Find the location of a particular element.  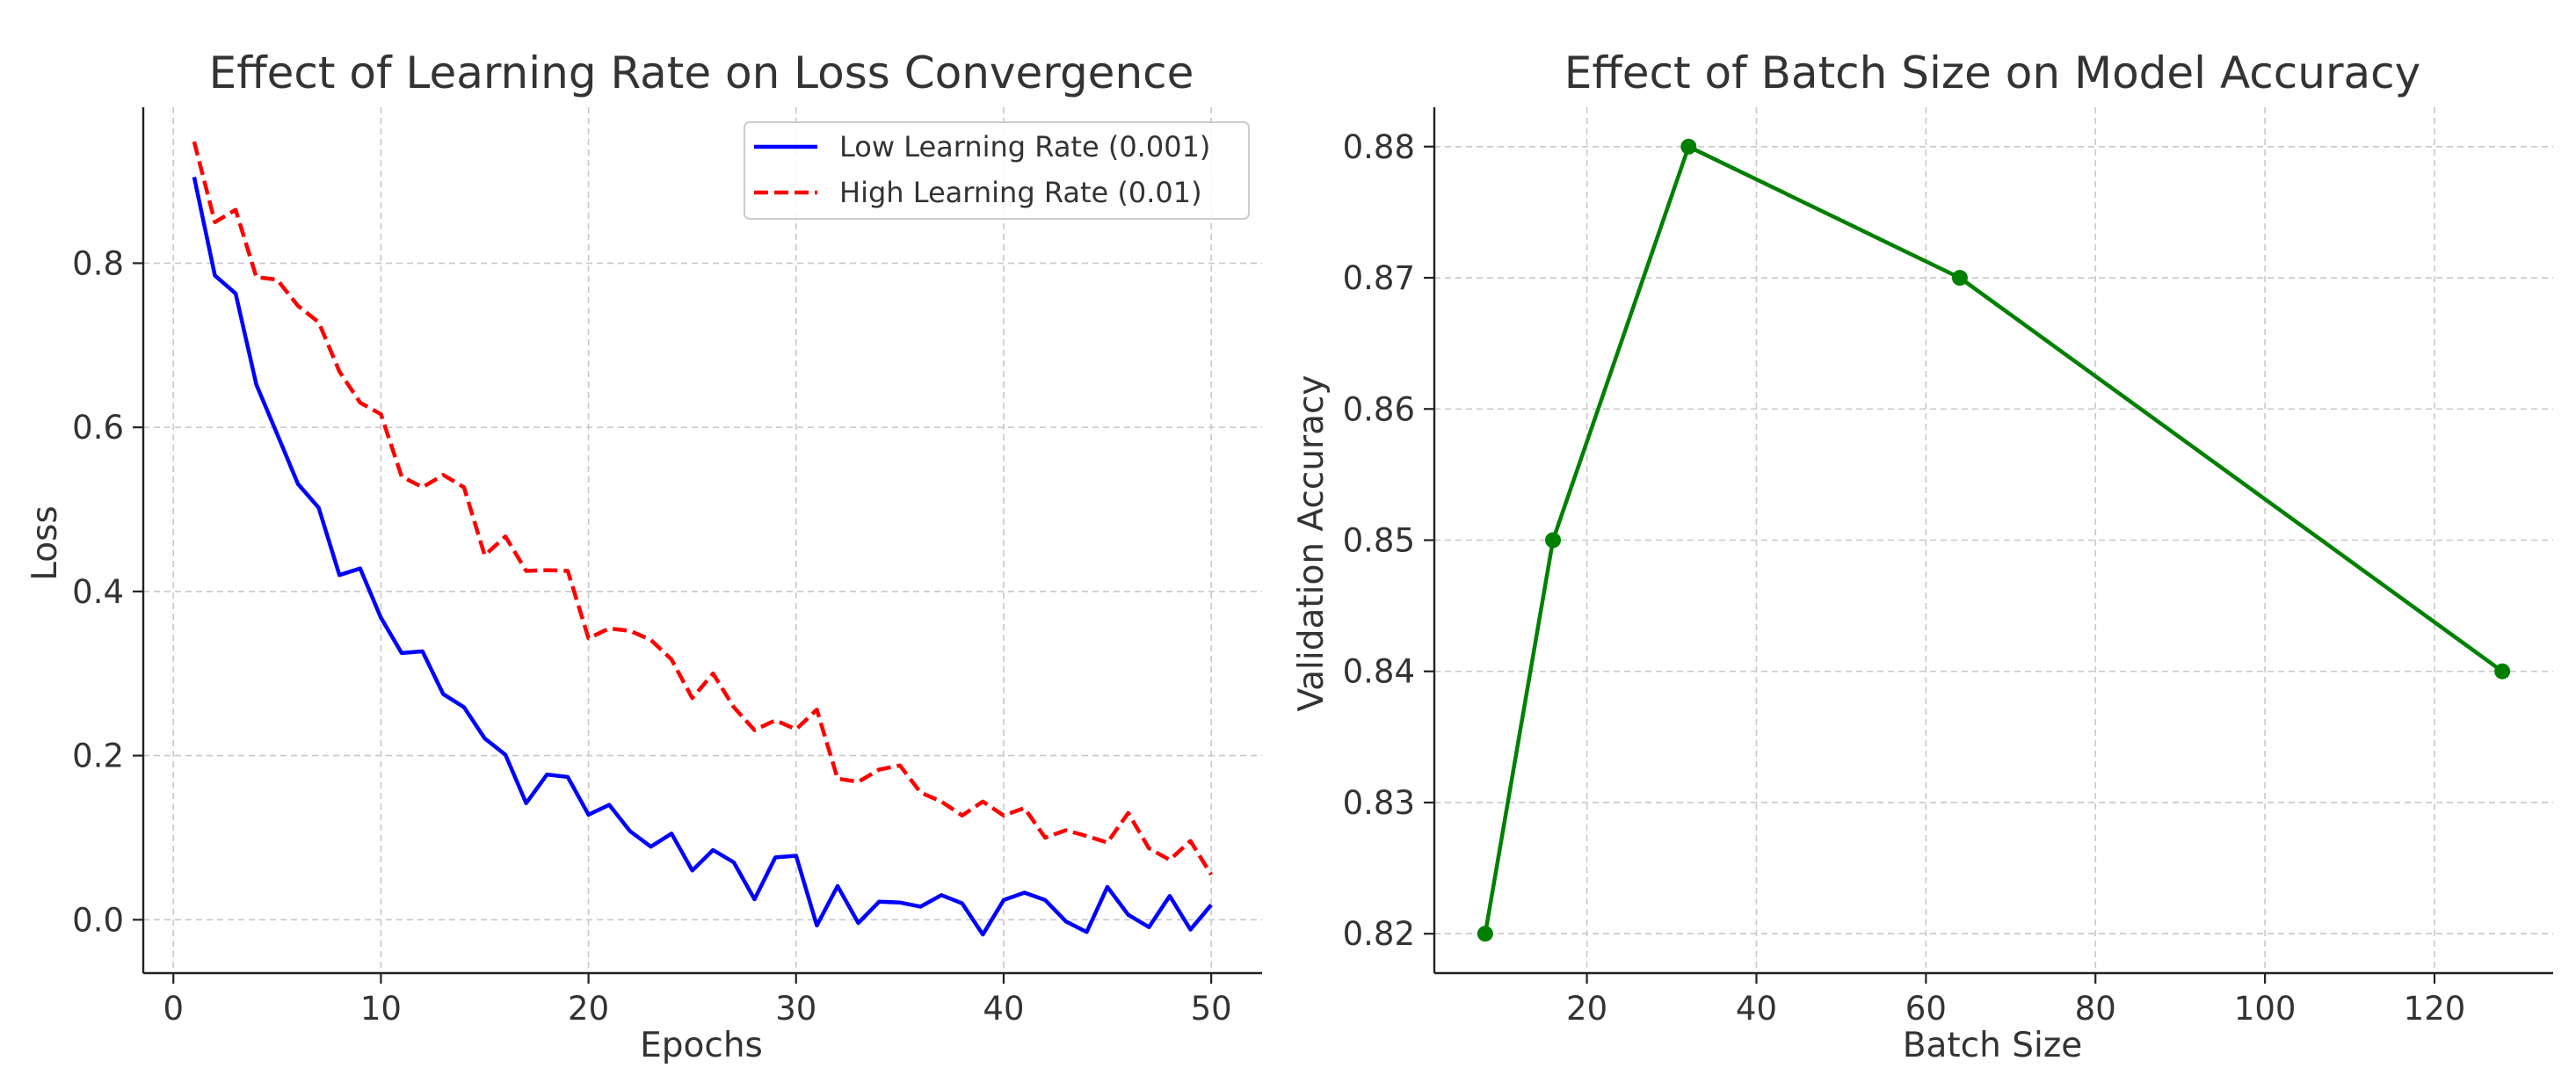

accuracy-chart-xlabel: Batch Size is located at coordinates (1993, 1045).